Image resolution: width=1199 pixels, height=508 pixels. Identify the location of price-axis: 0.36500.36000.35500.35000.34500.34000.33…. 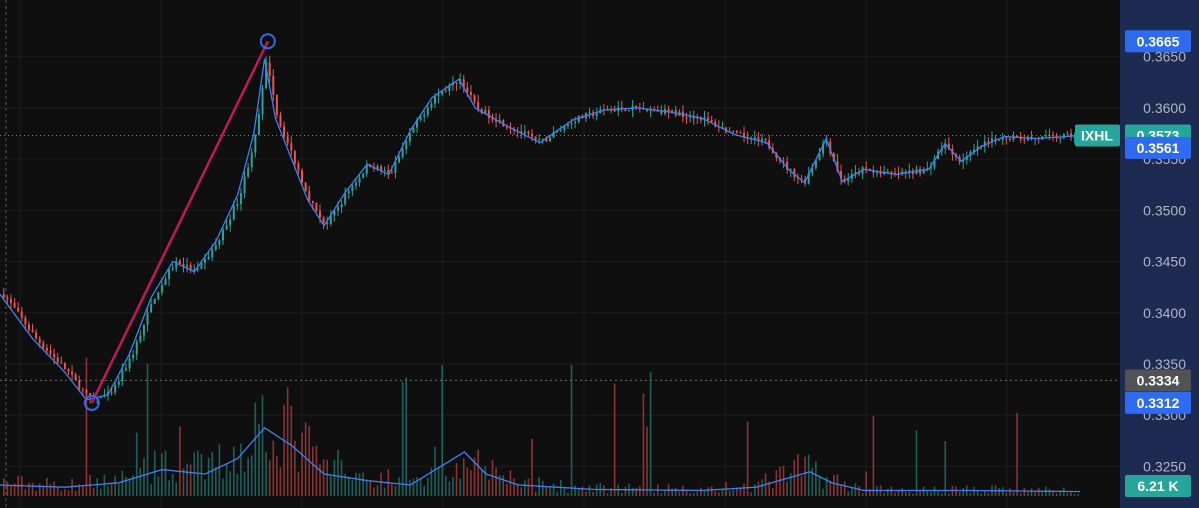
(1137, 254).